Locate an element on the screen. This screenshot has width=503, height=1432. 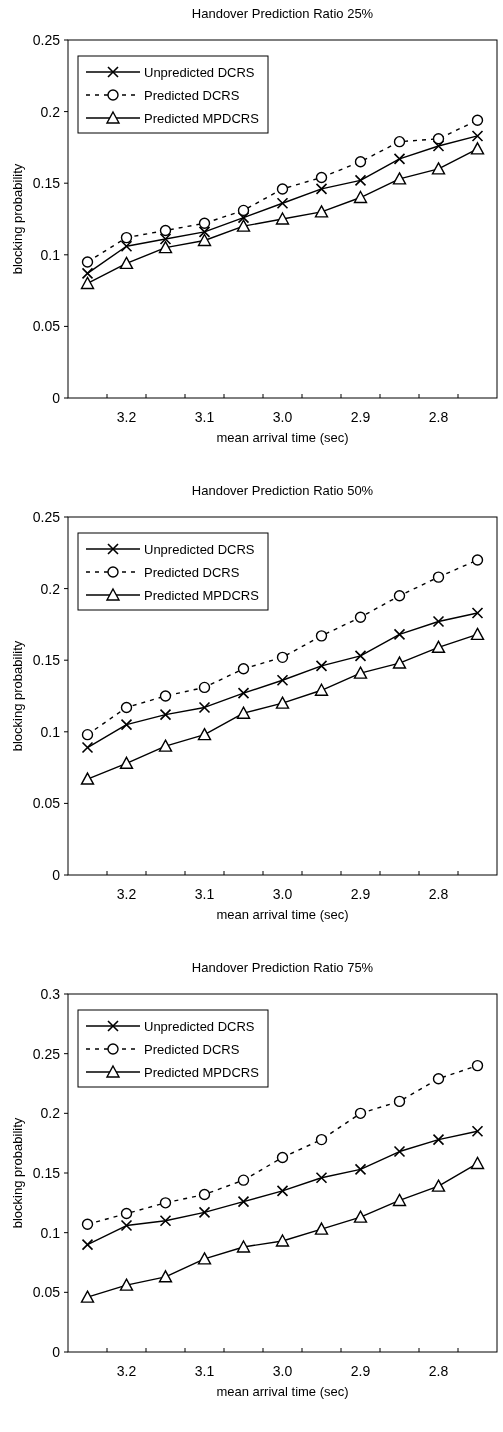
y-tick-label: 0.25 is located at coordinates (46, 1053).